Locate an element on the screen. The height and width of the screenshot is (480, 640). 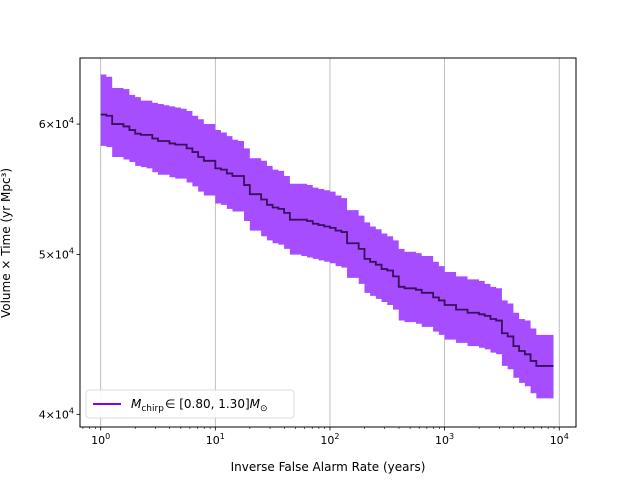
x-tick-exponent: 2 is located at coordinates (336, 436).